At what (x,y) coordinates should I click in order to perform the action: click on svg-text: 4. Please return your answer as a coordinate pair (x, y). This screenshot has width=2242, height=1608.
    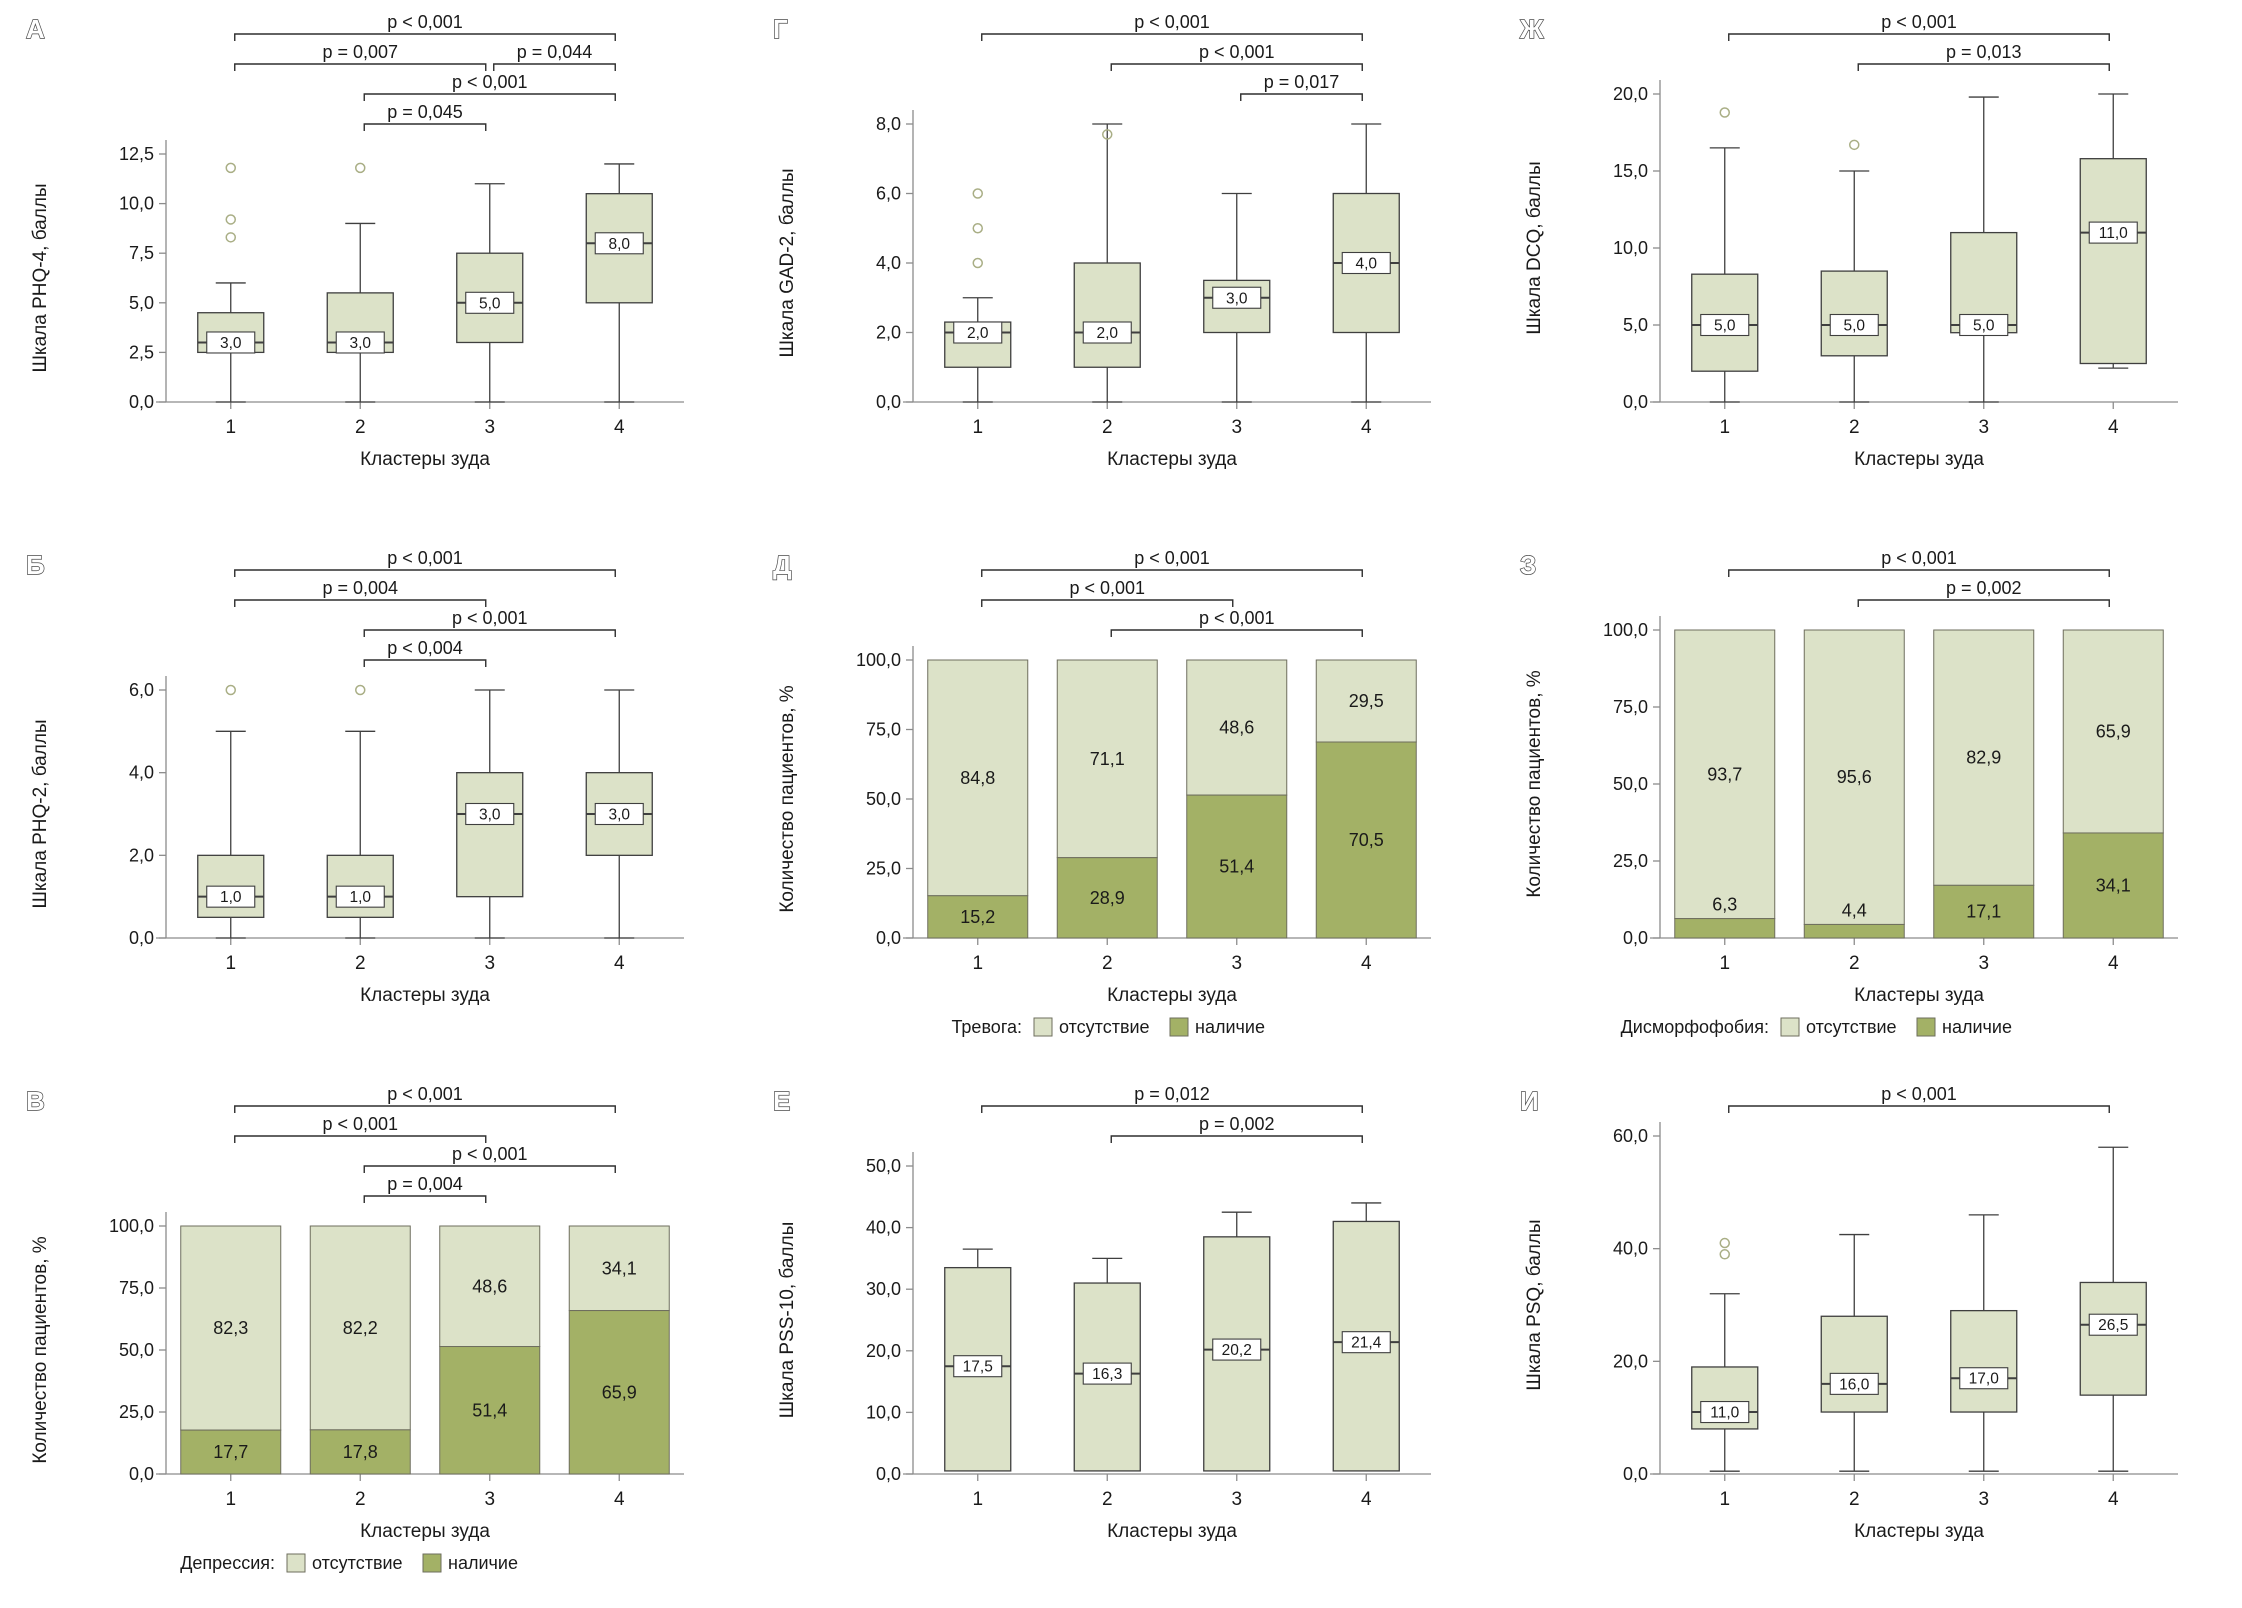
    Looking at the image, I should click on (1366, 427).